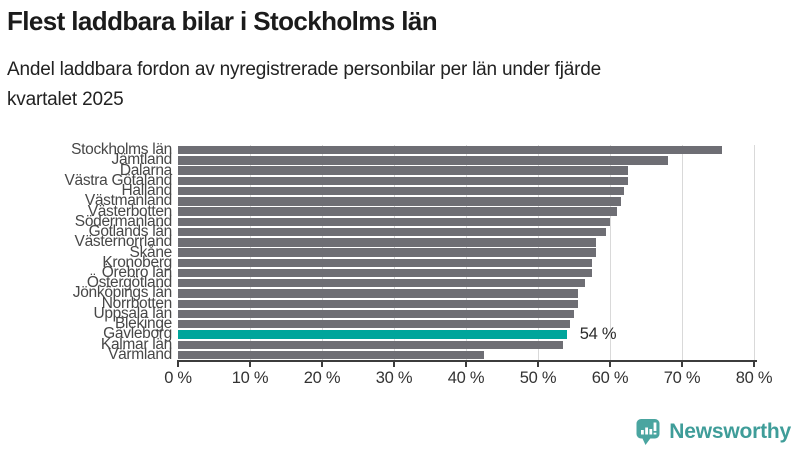  What do you see at coordinates (178, 378) in the screenshot?
I see `x-axis-tick-label: 0 %` at bounding box center [178, 378].